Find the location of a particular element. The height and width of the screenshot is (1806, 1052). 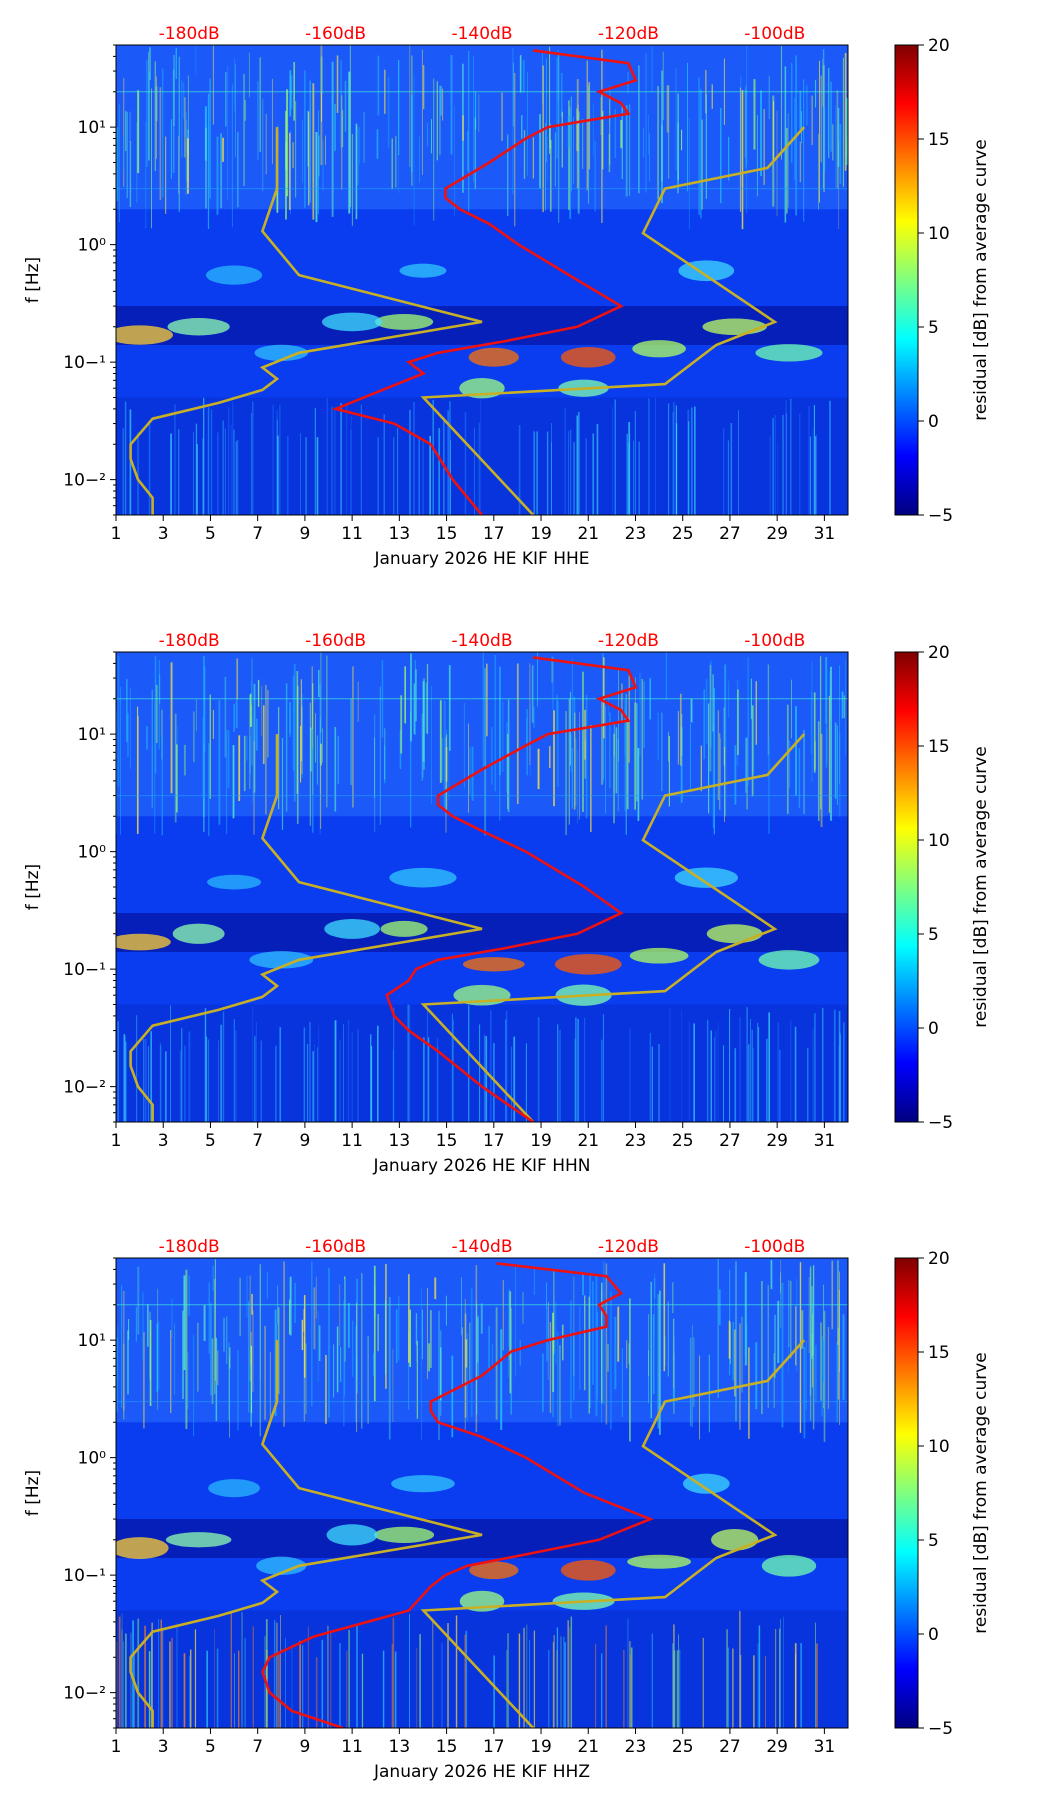

x-tick-label: 11 is located at coordinates (352, 1747).